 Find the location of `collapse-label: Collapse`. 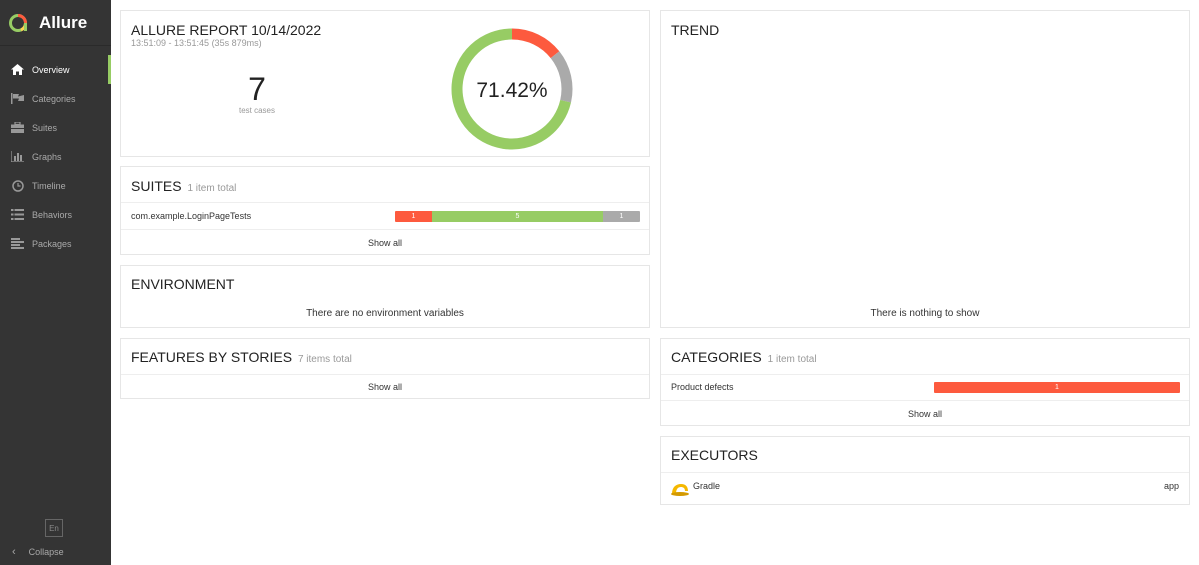

collapse-label: Collapse is located at coordinates (46, 552).